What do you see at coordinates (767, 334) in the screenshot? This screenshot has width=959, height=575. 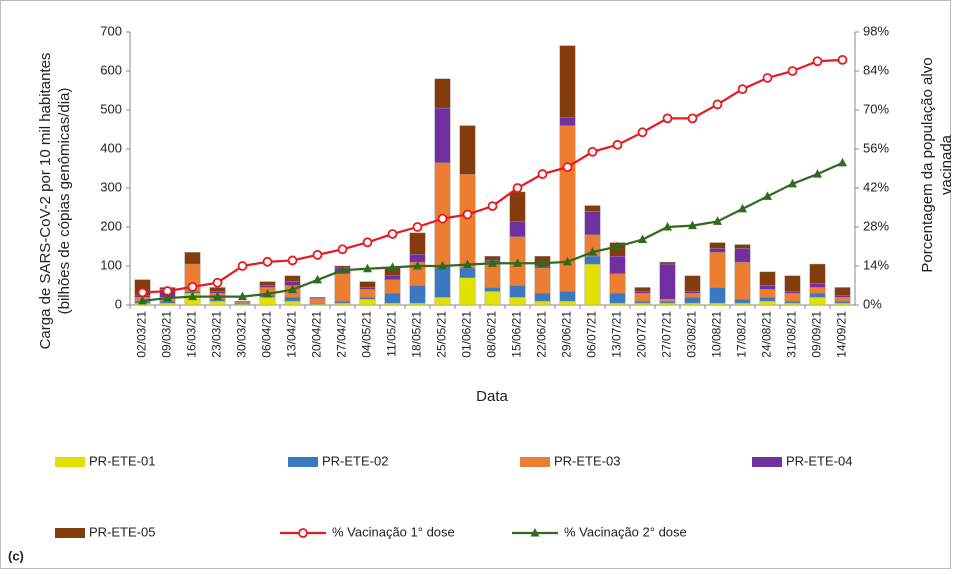 I see `x-tick-label: 24/08/21` at bounding box center [767, 334].